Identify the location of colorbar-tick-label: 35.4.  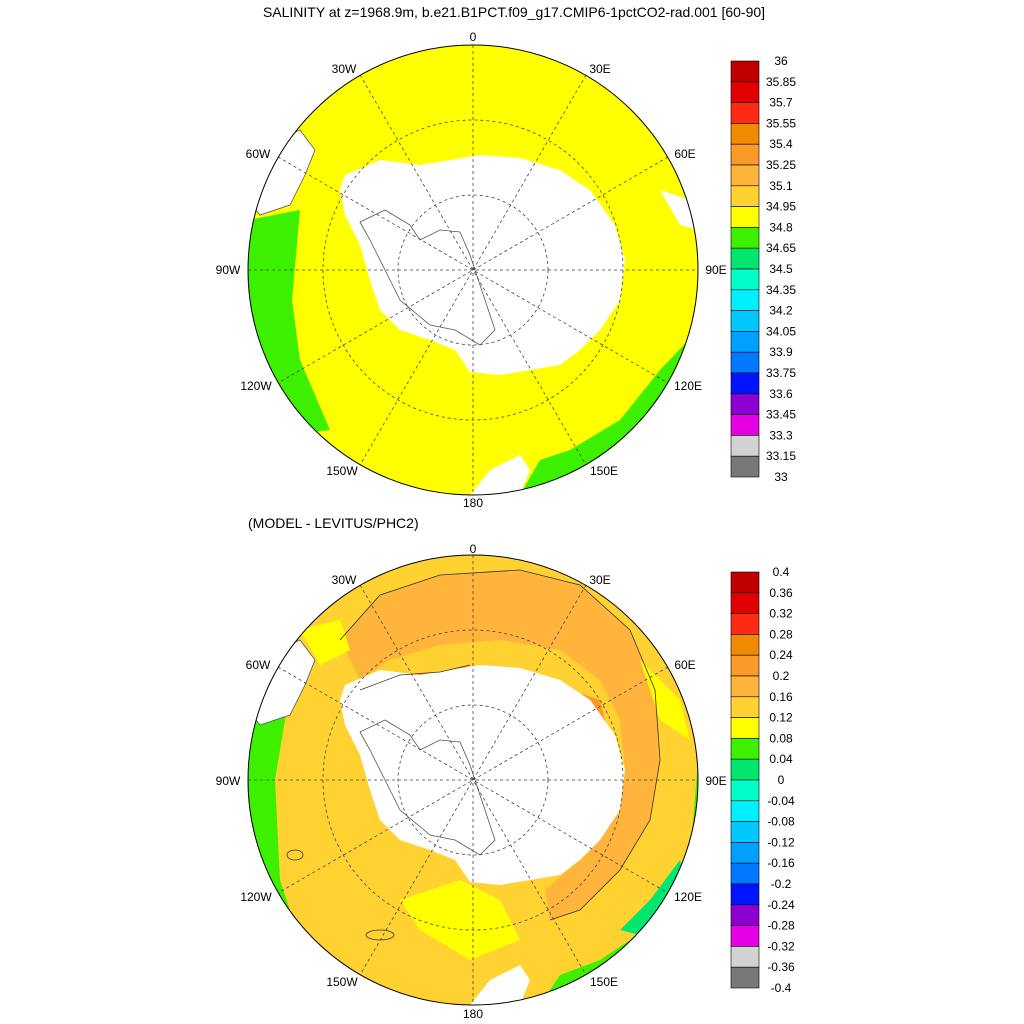
(781, 144).